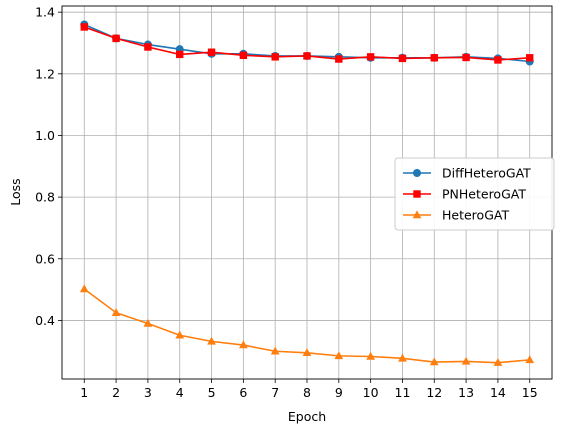 The image size is (567, 433). Describe the element at coordinates (307, 43) in the screenshot. I see `series-pnheterogat` at that location.